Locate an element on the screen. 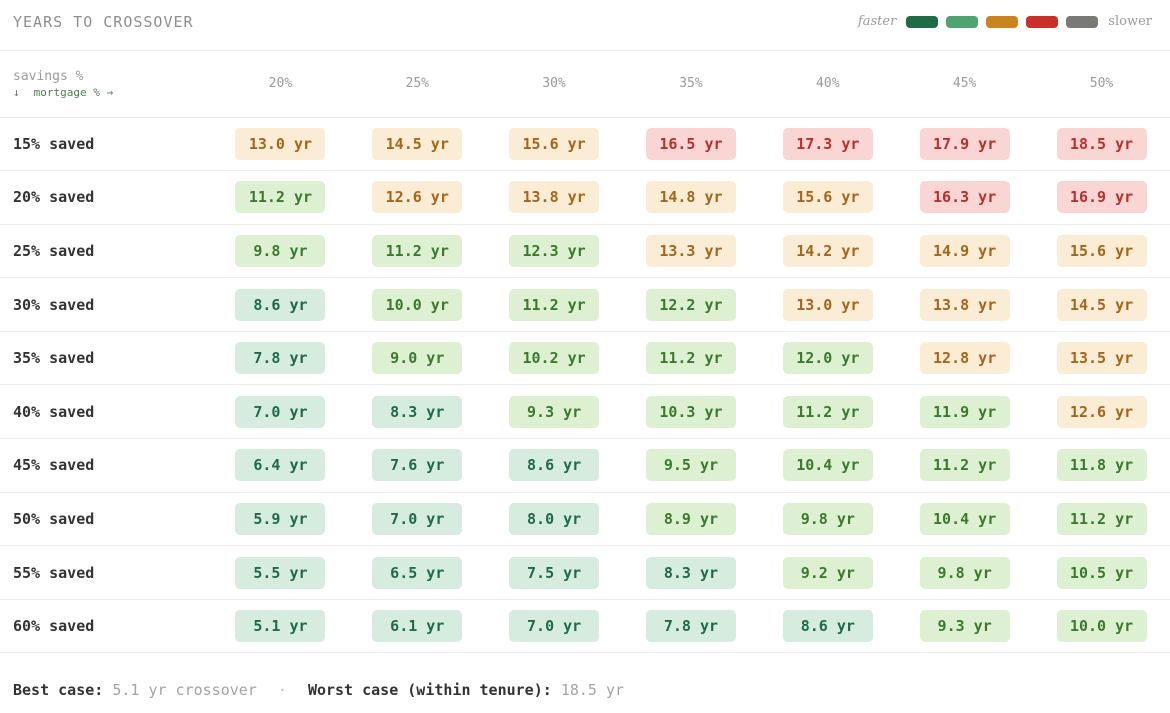 This screenshot has width=1170, height=713. table-cell: 12.2 yr is located at coordinates (691, 304).